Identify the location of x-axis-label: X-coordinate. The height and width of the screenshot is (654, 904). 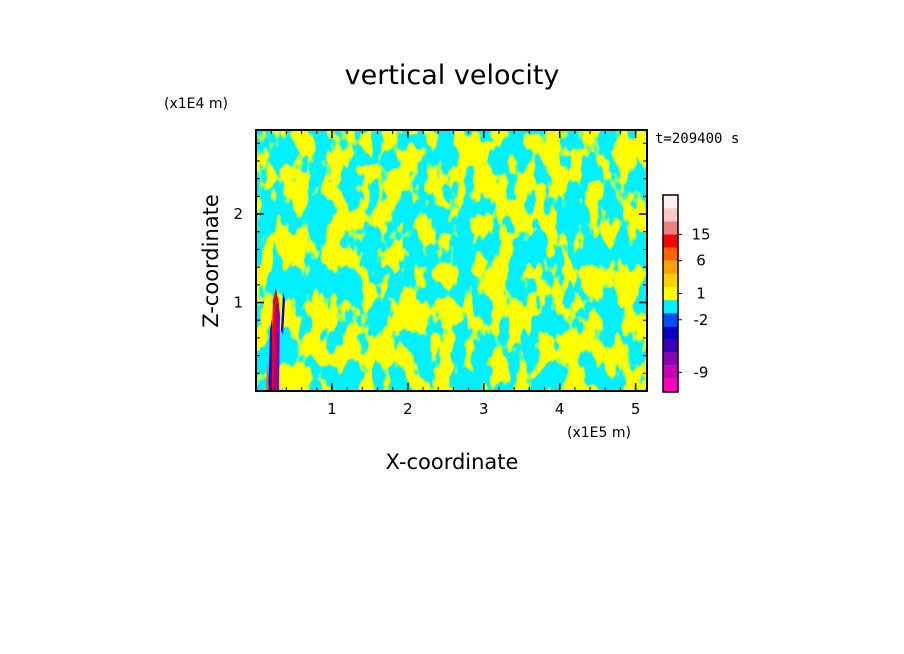
(452, 462).